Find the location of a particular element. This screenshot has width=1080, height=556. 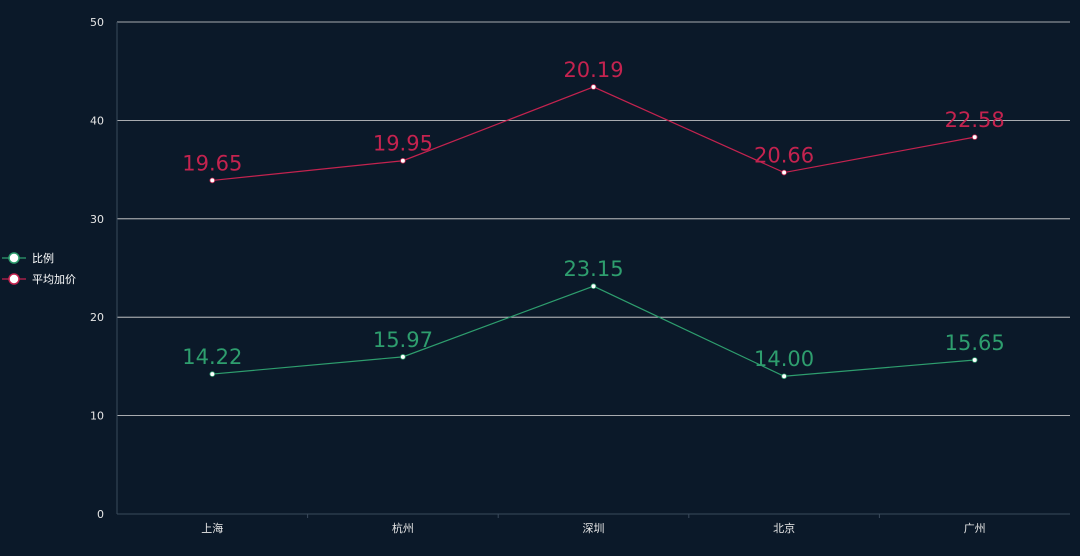

x-tick-label: 杭州 is located at coordinates (403, 528).